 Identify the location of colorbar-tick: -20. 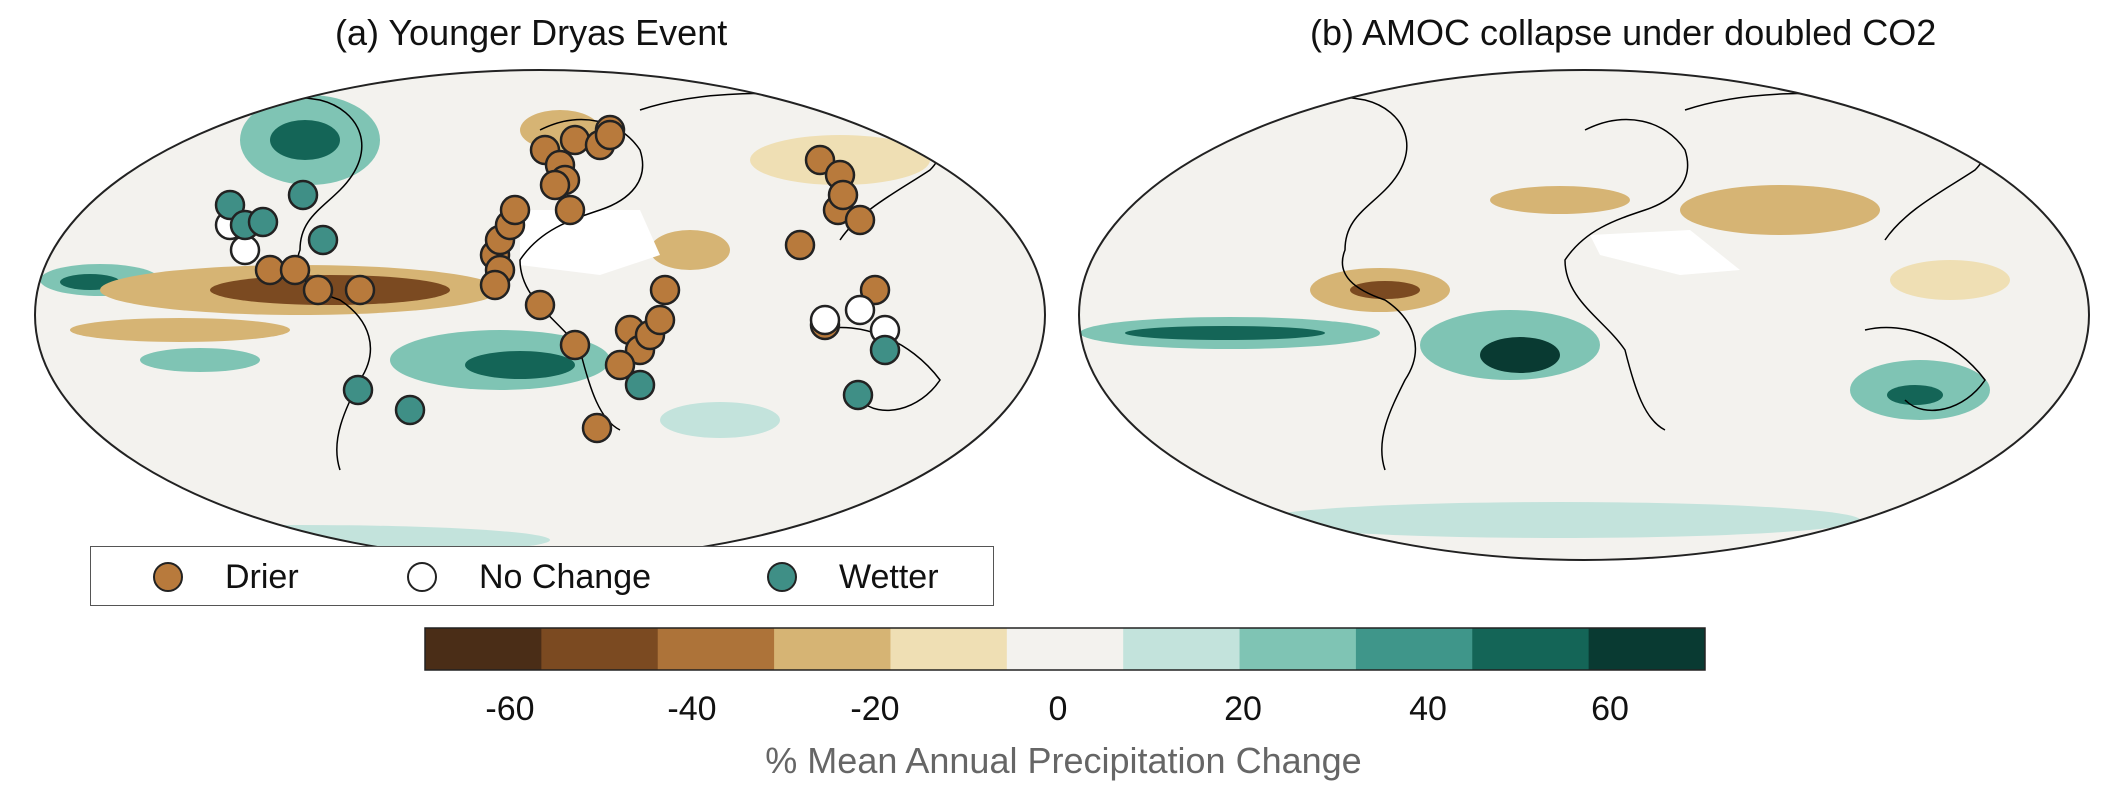
(875, 709).